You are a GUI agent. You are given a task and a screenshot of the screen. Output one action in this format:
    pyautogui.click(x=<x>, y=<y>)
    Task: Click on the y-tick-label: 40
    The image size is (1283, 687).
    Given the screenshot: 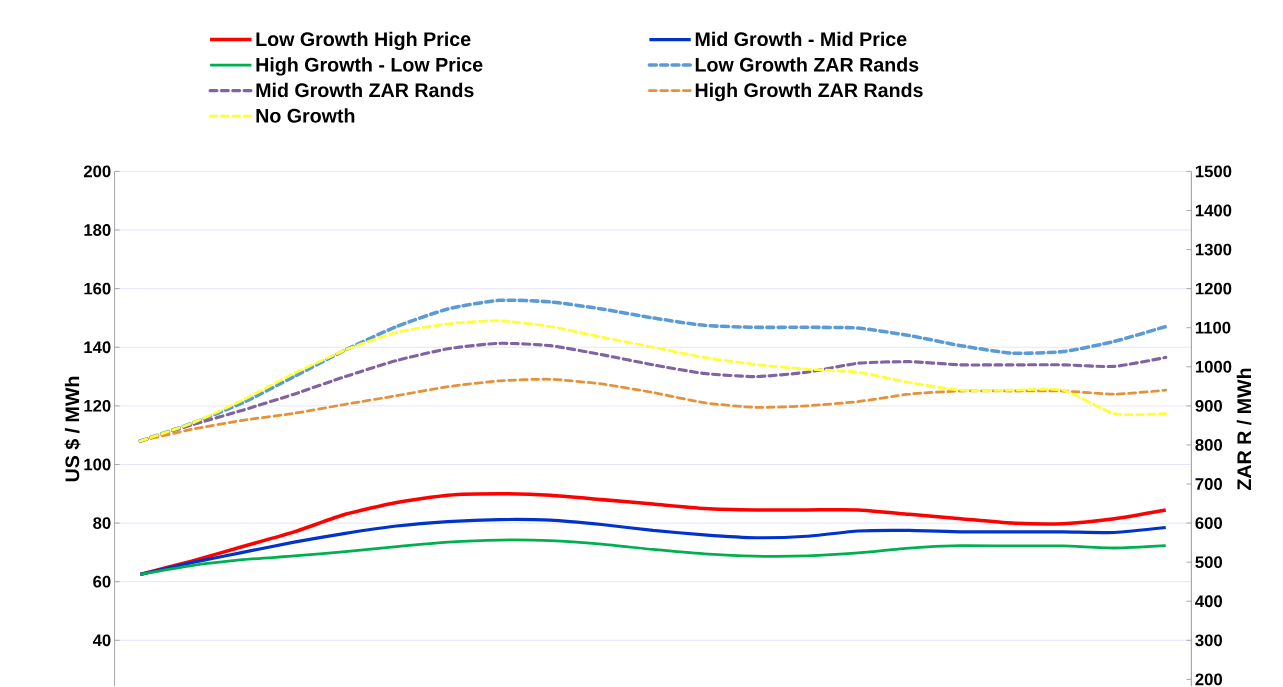 What is the action you would take?
    pyautogui.click(x=101, y=640)
    